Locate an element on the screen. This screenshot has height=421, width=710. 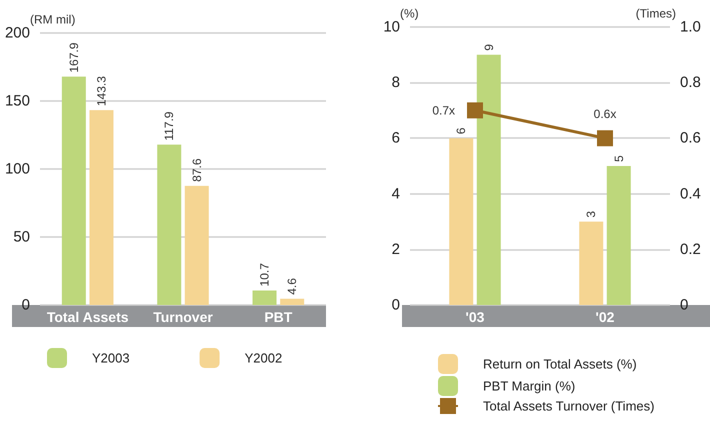
y-axis-title: (%) is located at coordinates (409, 13).